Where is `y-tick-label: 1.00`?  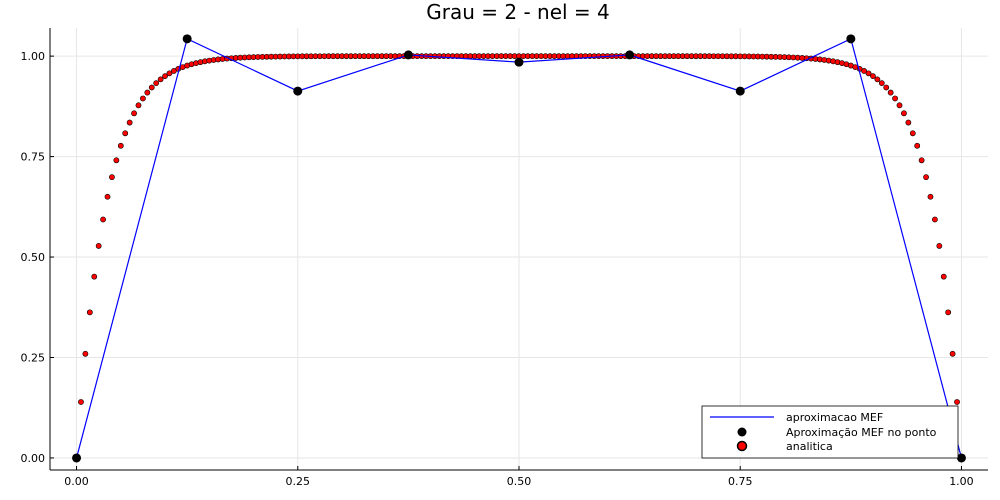
y-tick-label: 1.00 is located at coordinates (33, 56).